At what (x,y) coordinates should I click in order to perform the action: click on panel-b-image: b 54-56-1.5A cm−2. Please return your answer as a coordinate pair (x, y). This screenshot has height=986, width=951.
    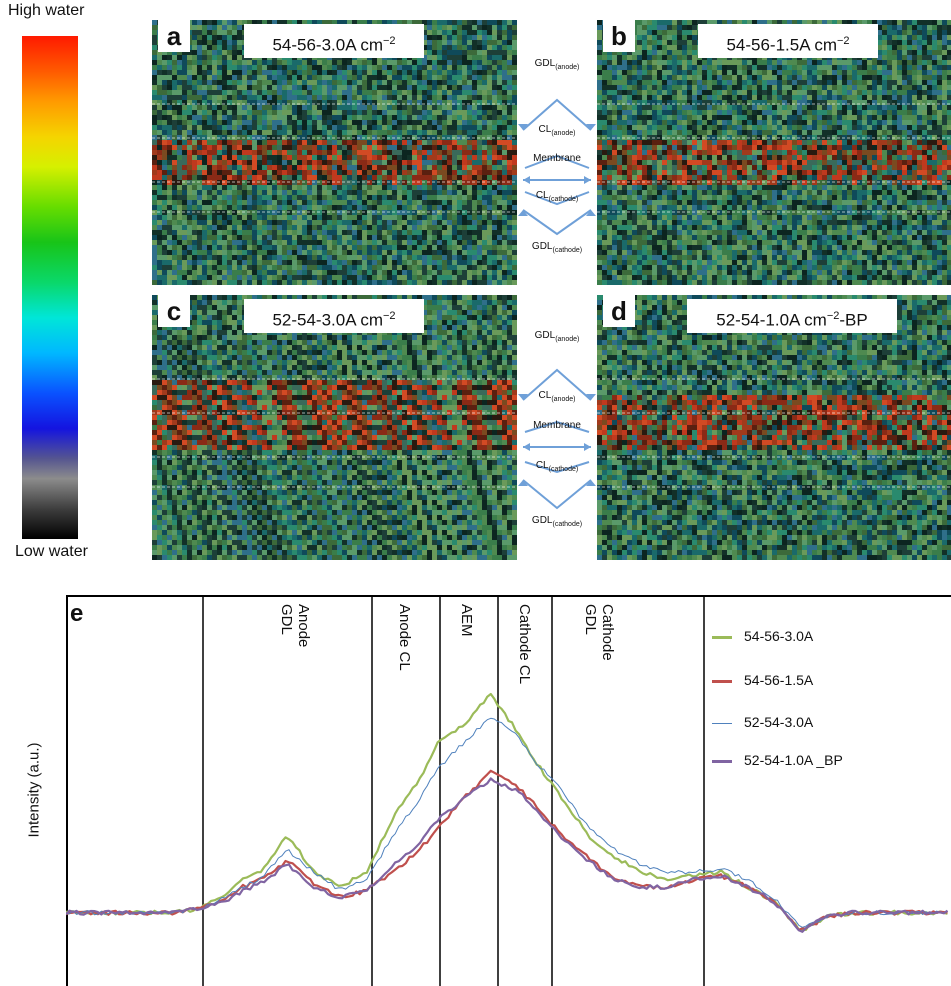
    Looking at the image, I should click on (774, 152).